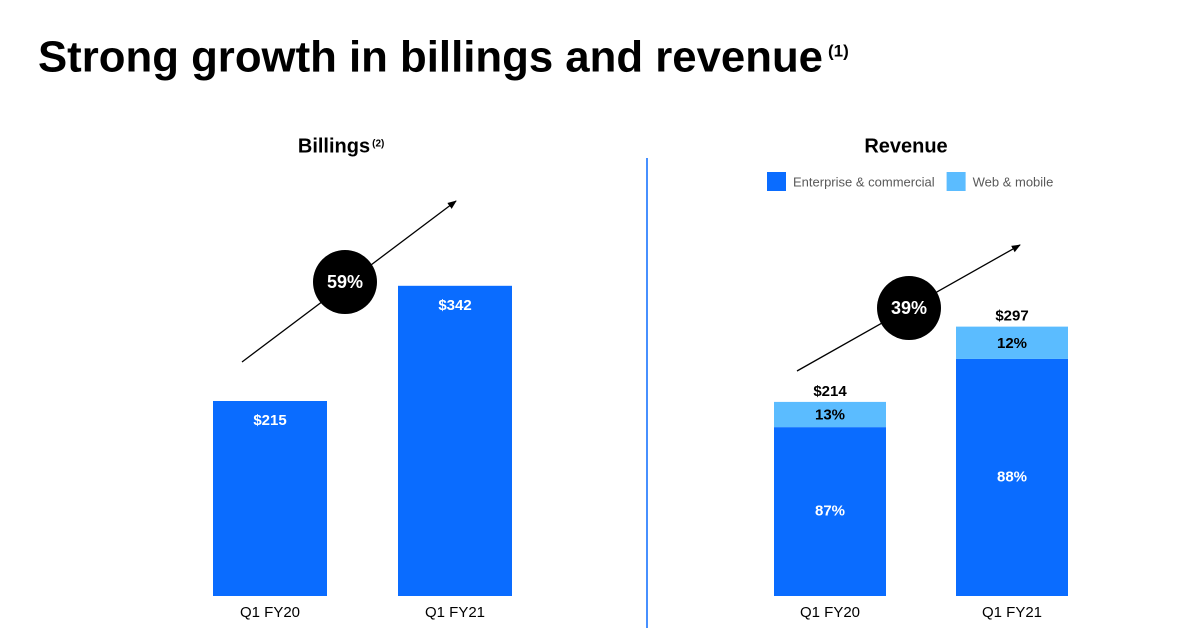  What do you see at coordinates (1013, 181) in the screenshot?
I see `legend-label: Web & mobile` at bounding box center [1013, 181].